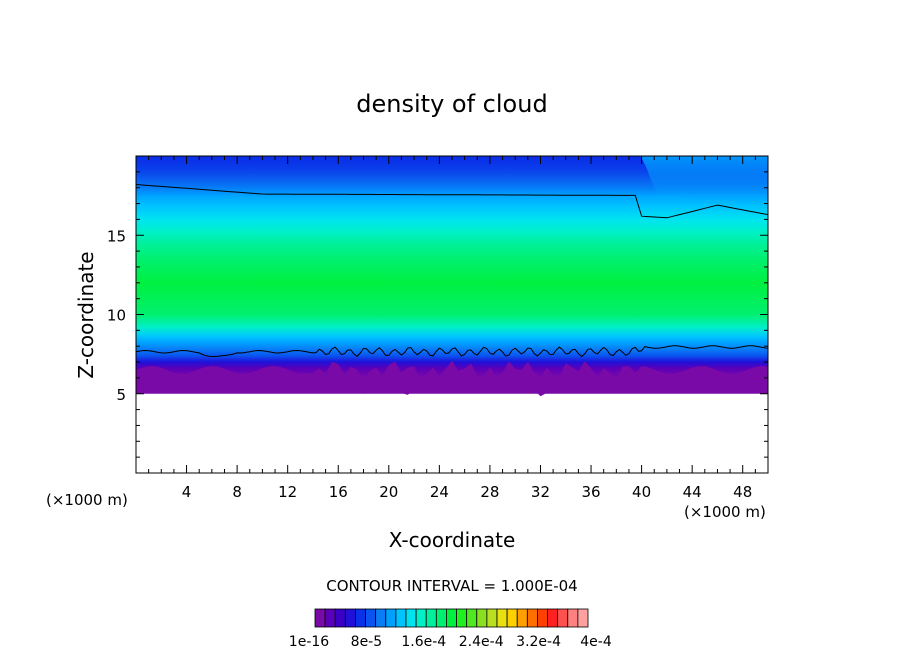 Image resolution: width=904 pixels, height=654 pixels. I want to click on x-unit-left: (×1000 m), so click(87, 500).